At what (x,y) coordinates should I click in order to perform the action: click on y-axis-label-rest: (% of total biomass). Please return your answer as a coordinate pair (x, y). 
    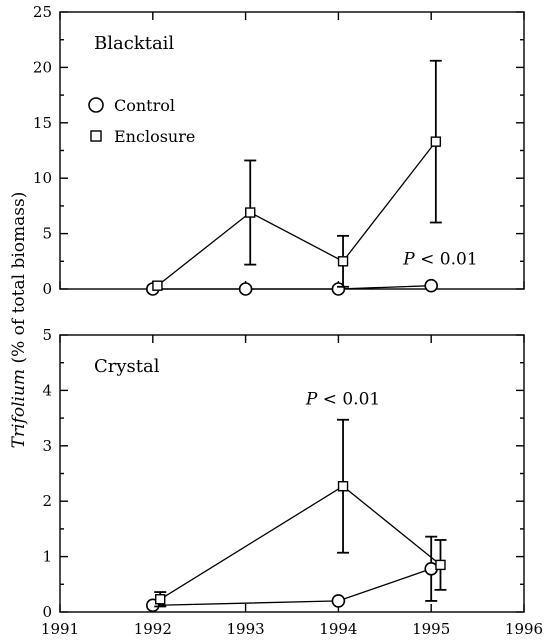
    Looking at the image, I should click on (19, 280).